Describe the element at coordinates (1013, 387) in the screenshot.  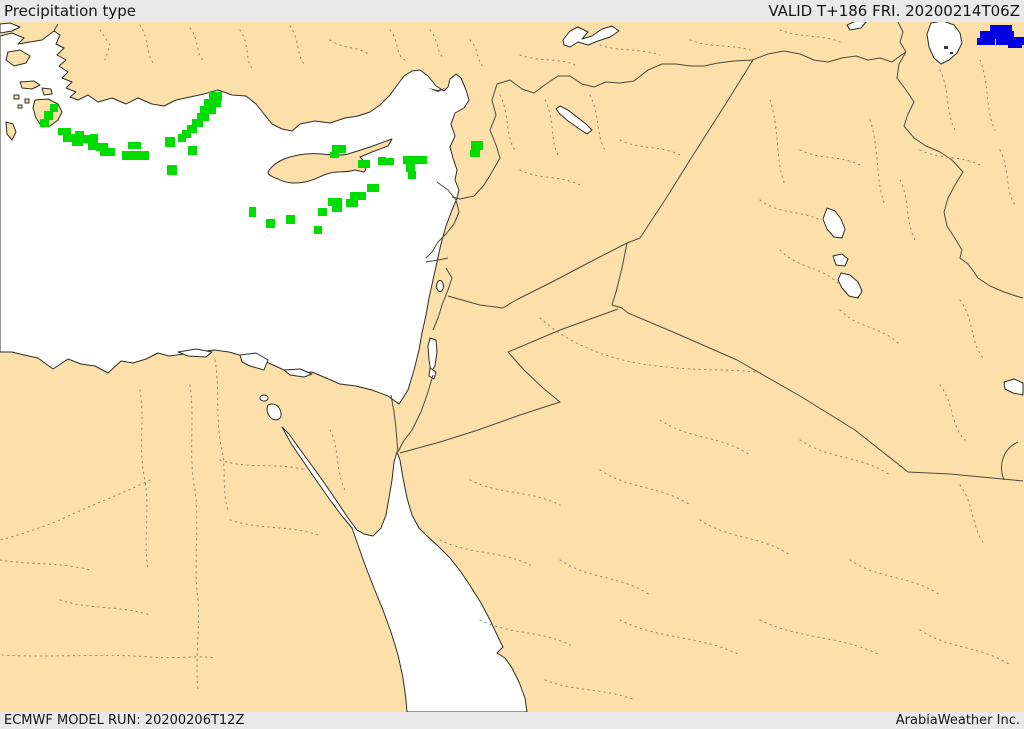
I see `gulf-head` at that location.